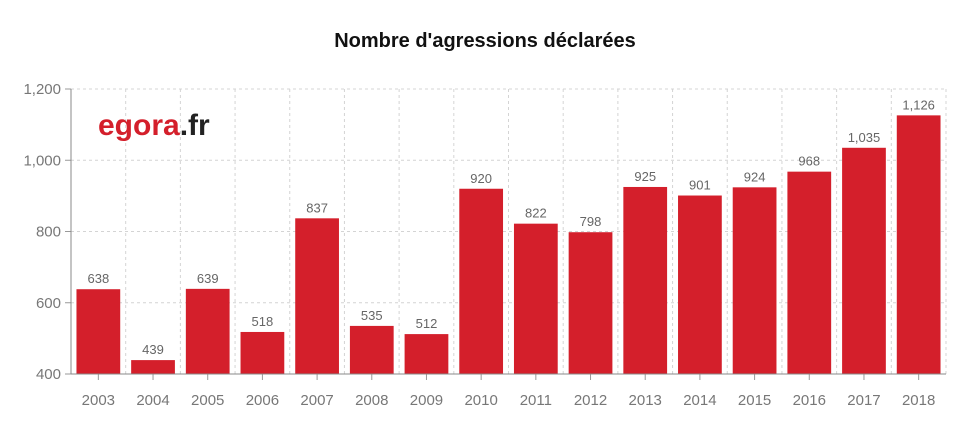 The width and height of the screenshot is (970, 432). Describe the element at coordinates (699, 400) in the screenshot. I see `x-tick-label: 2014` at that location.